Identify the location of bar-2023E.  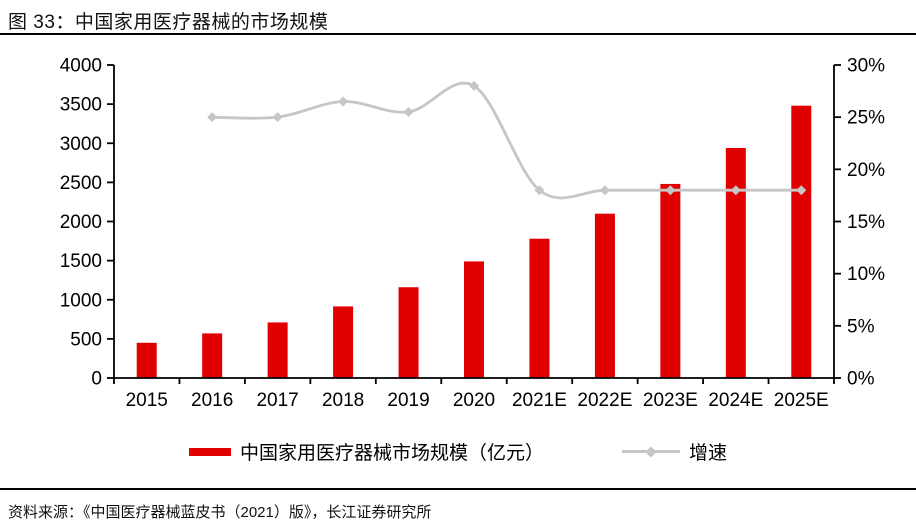
(670, 280).